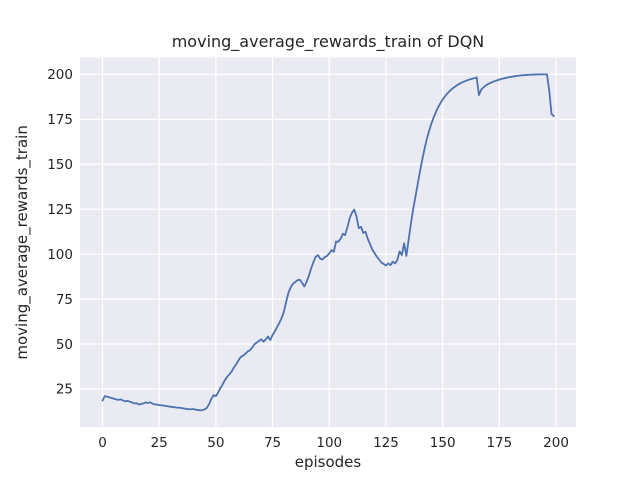 The height and width of the screenshot is (480, 640). What do you see at coordinates (102, 443) in the screenshot?
I see `x-tick-label: 0` at bounding box center [102, 443].